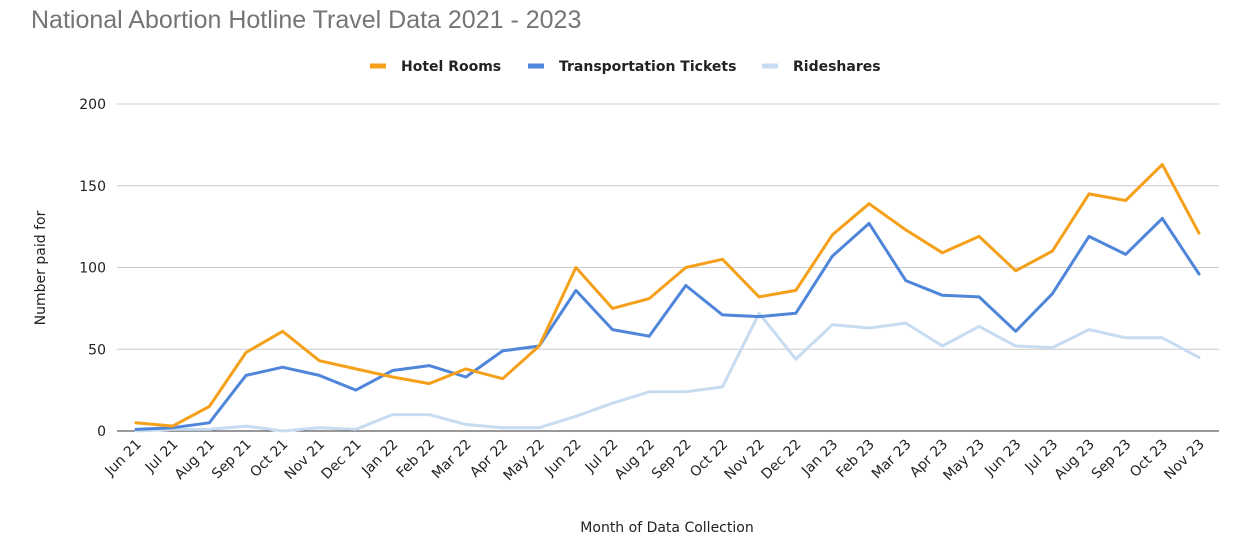  Describe the element at coordinates (1184, 460) in the screenshot. I see `x-tick-label: Nov 23` at that location.